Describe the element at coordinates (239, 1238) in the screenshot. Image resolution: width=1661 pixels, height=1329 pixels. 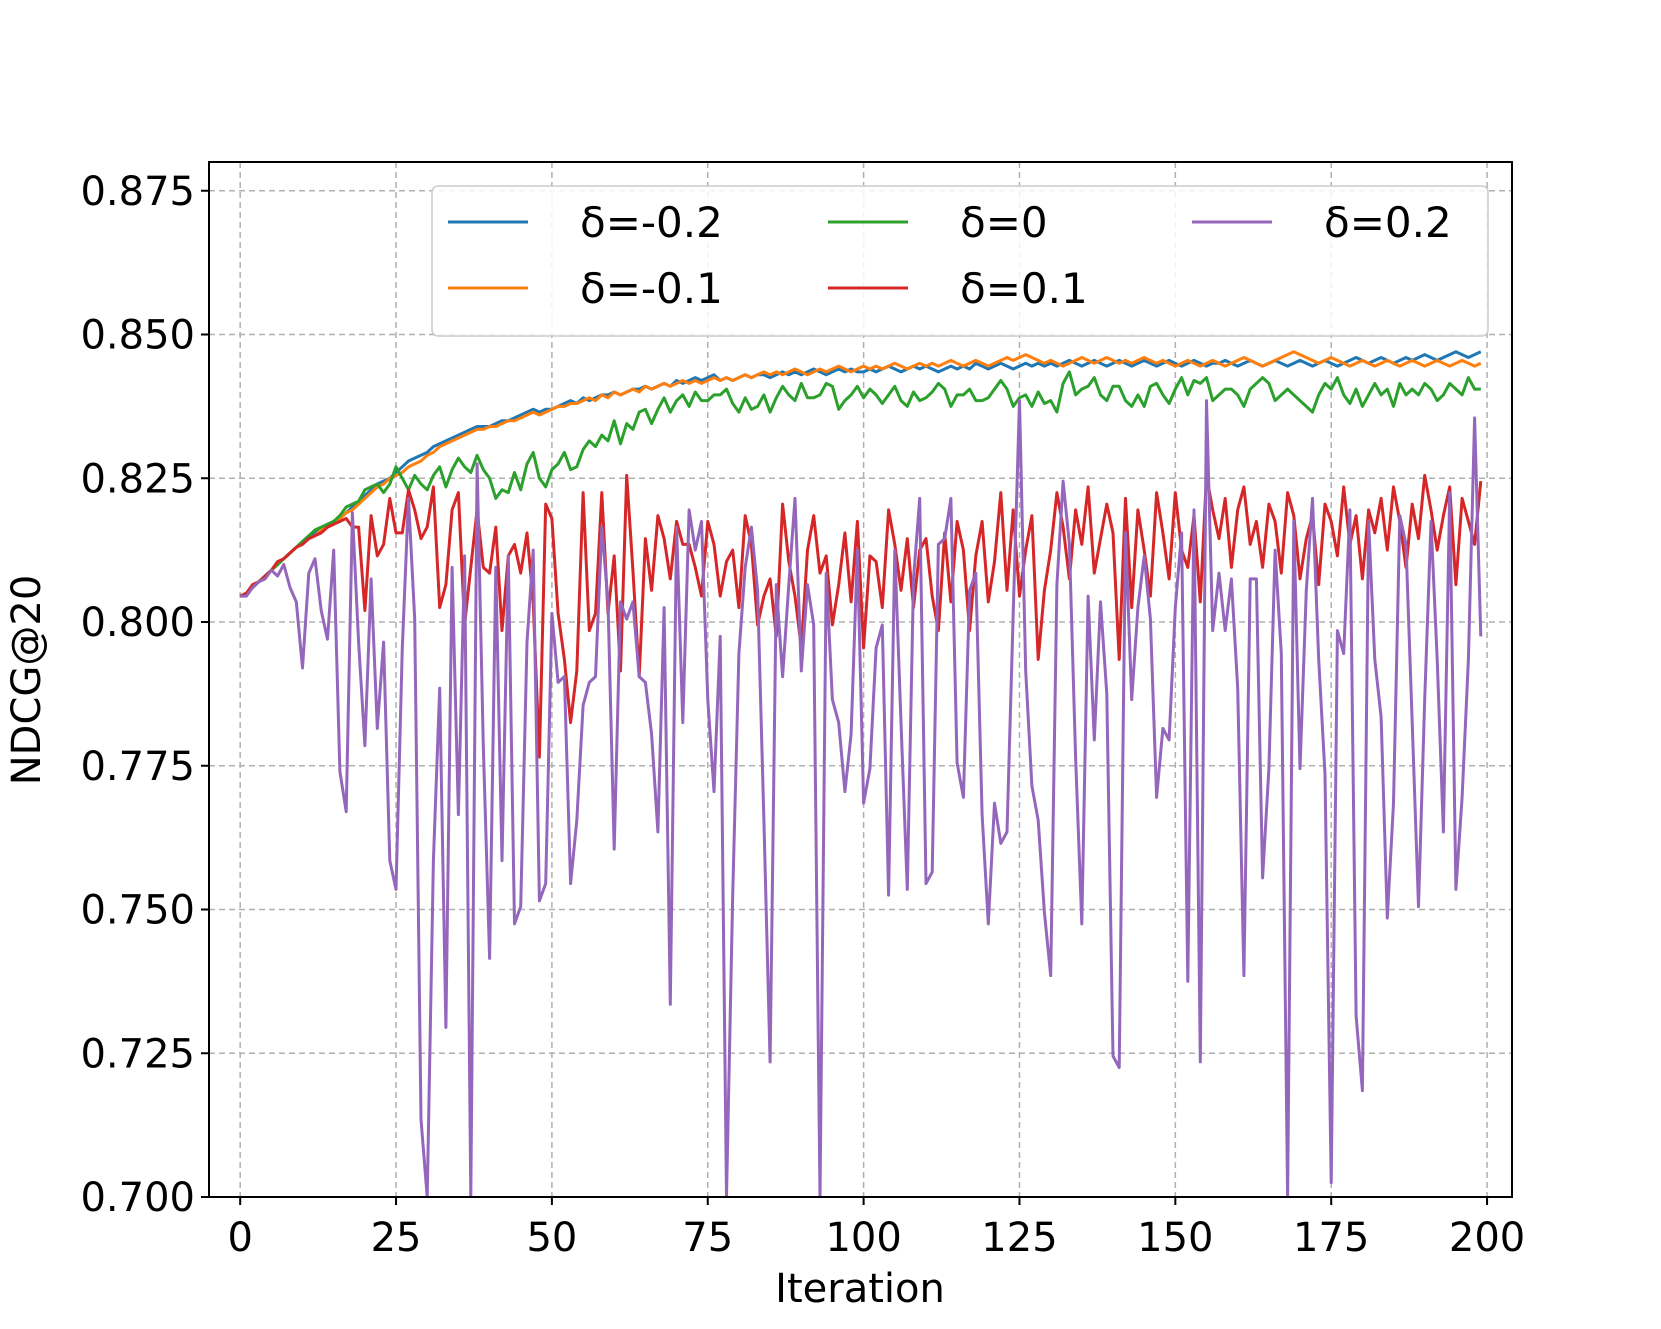
I see `x-tick-label: 0` at that location.